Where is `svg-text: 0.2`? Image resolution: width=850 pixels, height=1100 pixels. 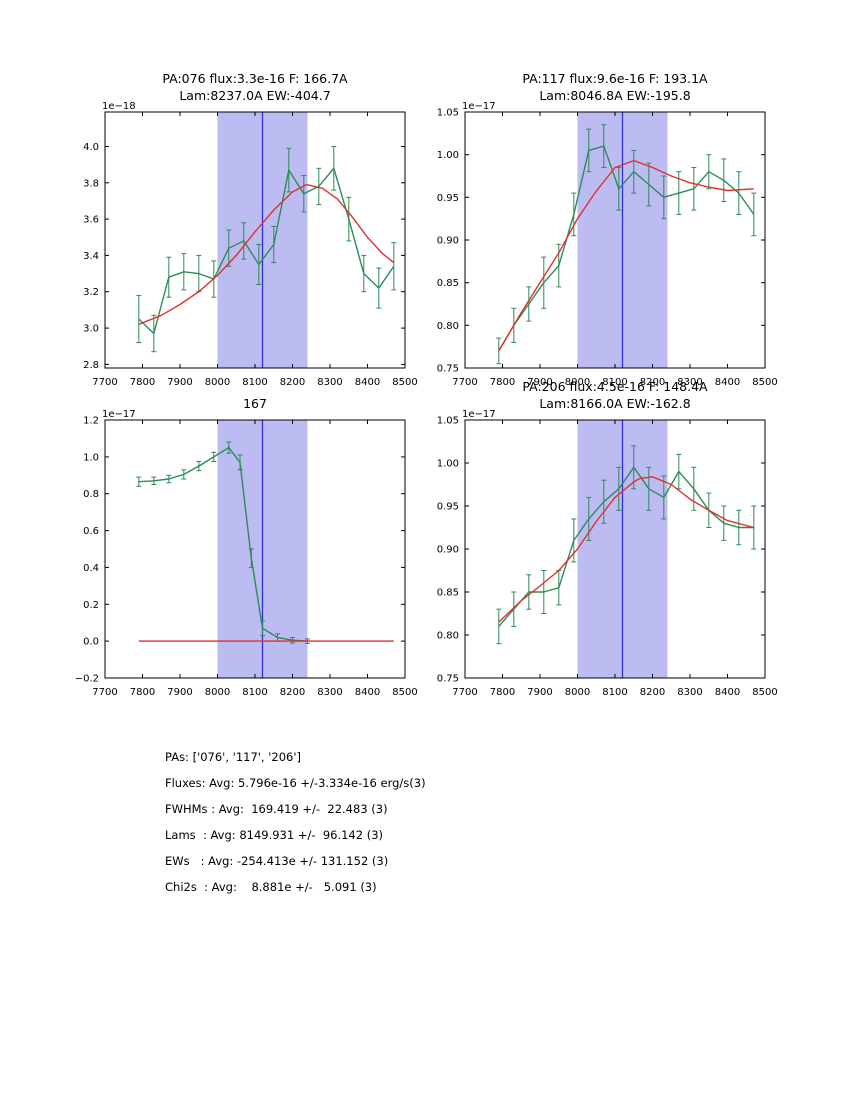
svg-text: 0.2 is located at coordinates (91, 605).